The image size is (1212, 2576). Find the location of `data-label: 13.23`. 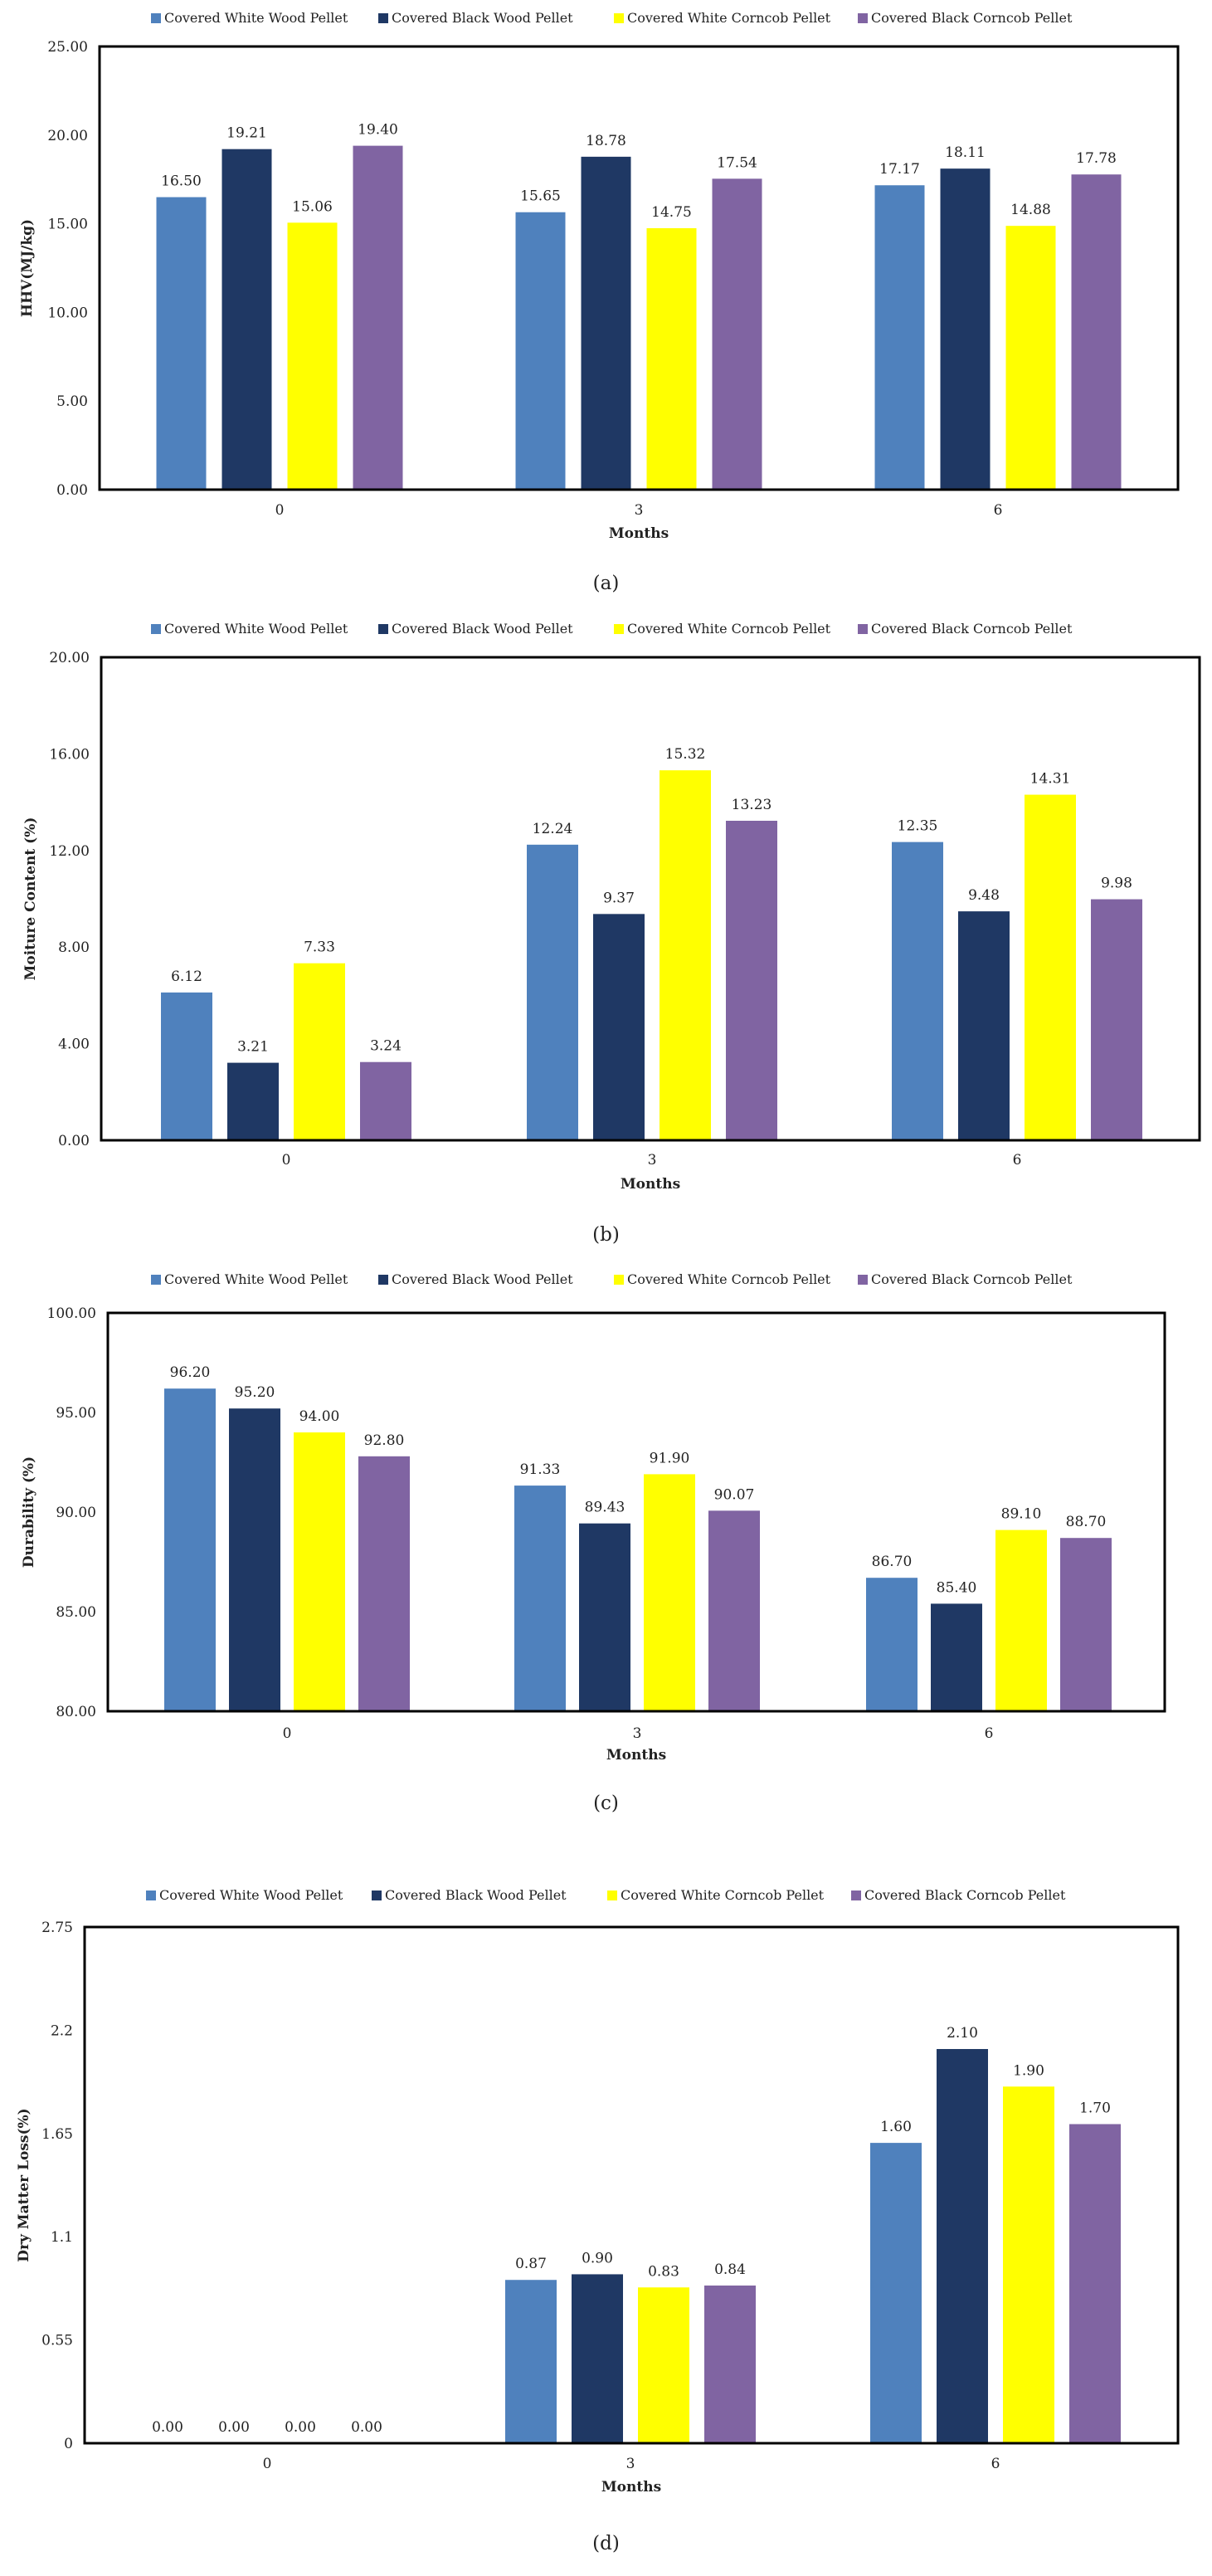

data-label: 13.23 is located at coordinates (752, 805).